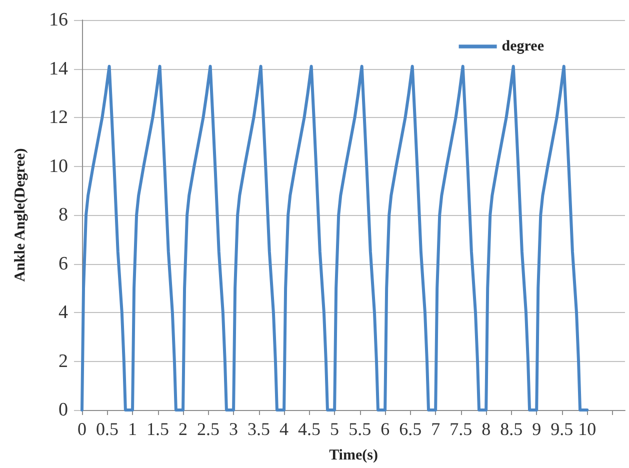 This screenshot has width=629, height=468. Describe the element at coordinates (63, 361) in the screenshot. I see `y-tick-label: 2` at that location.